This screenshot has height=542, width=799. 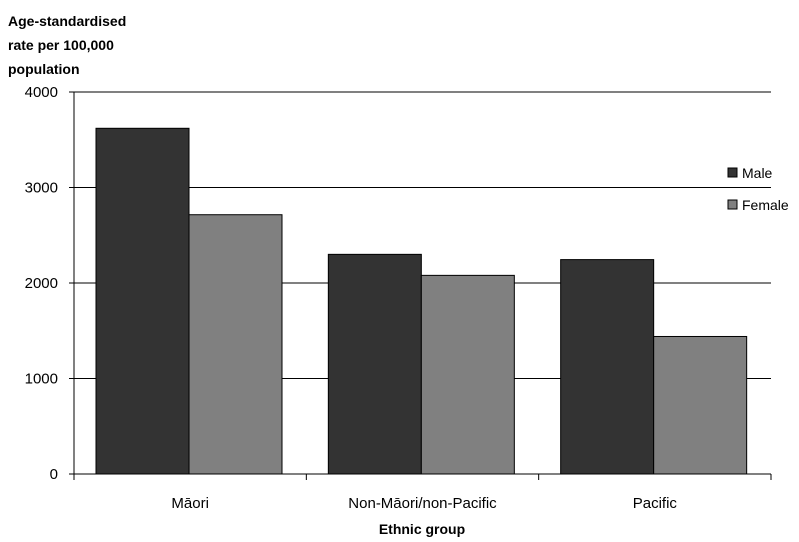 I want to click on y-tick-label-3000: 3000, so click(x=41, y=188).